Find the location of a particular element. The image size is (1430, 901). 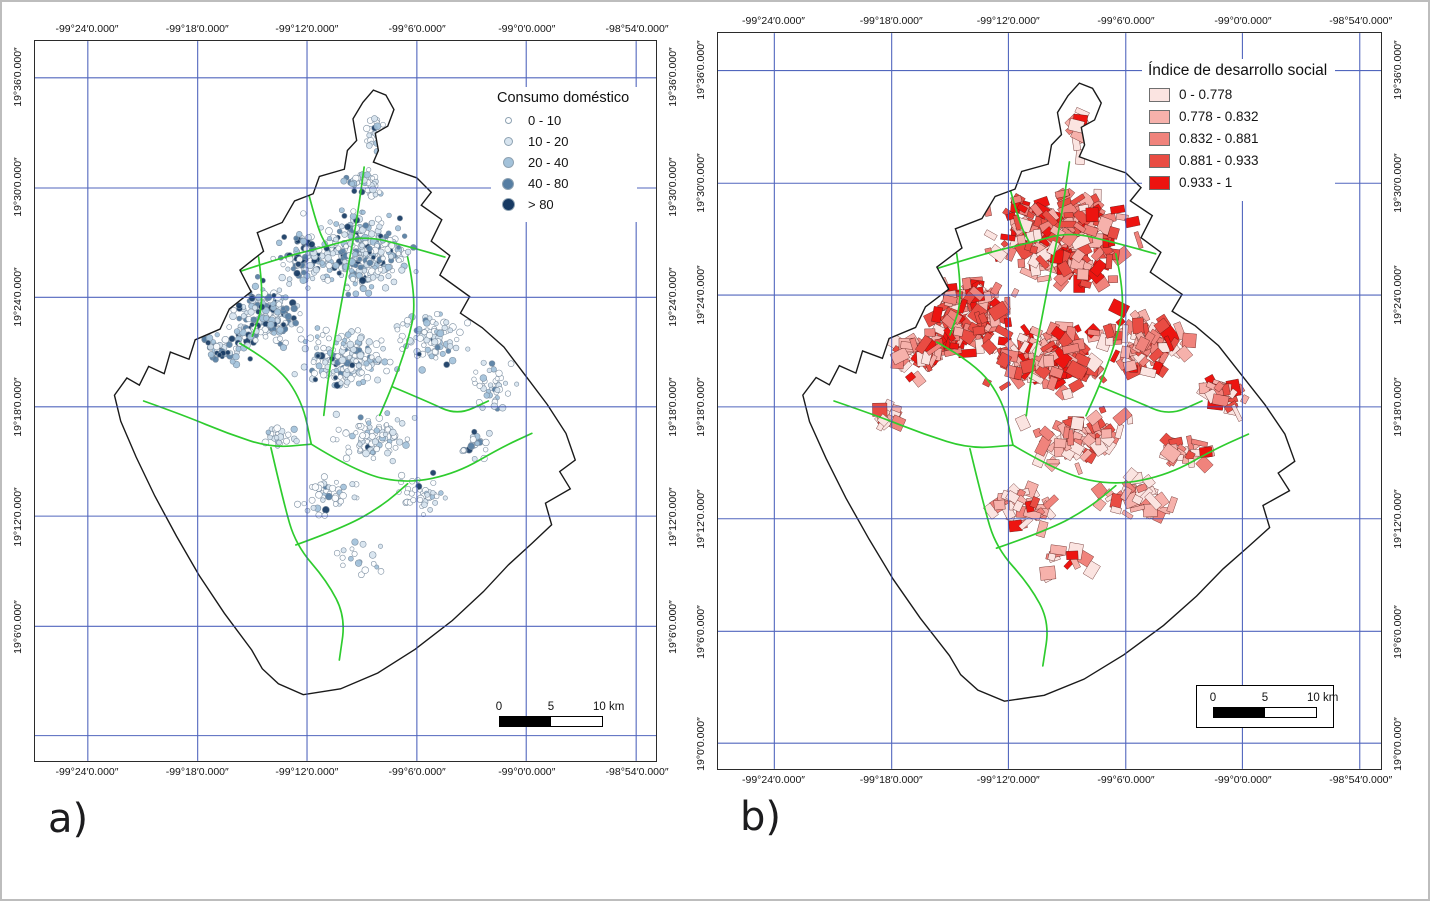

legend-title: Índice de desarrollo social is located at coordinates (1238, 70).